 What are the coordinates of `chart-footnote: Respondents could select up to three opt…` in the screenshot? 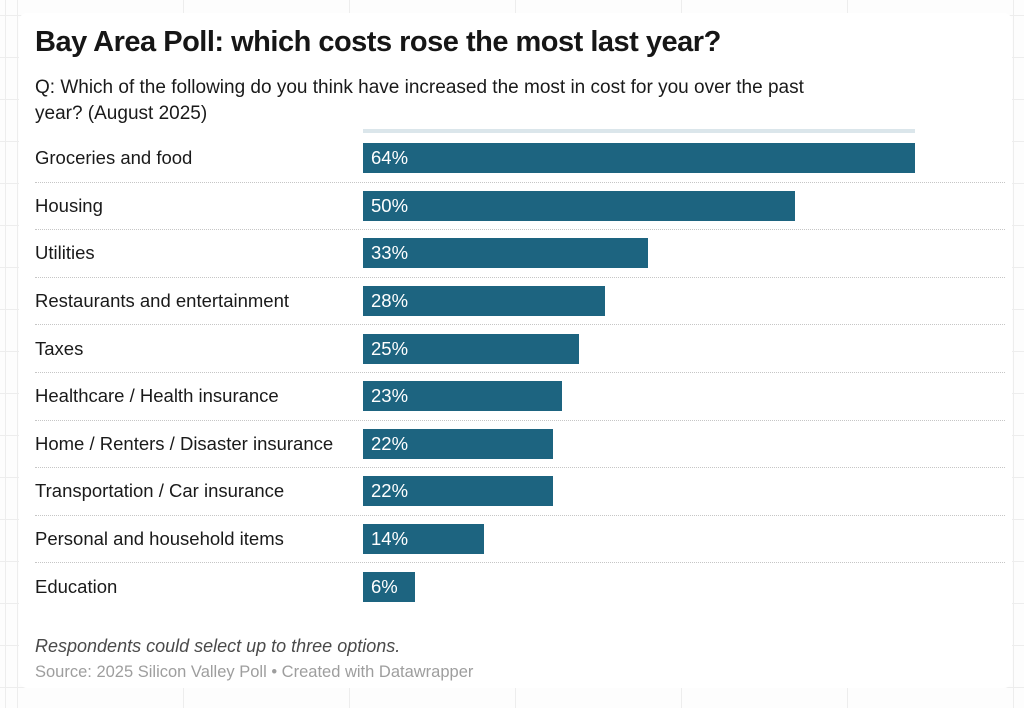 It's located at (218, 645).